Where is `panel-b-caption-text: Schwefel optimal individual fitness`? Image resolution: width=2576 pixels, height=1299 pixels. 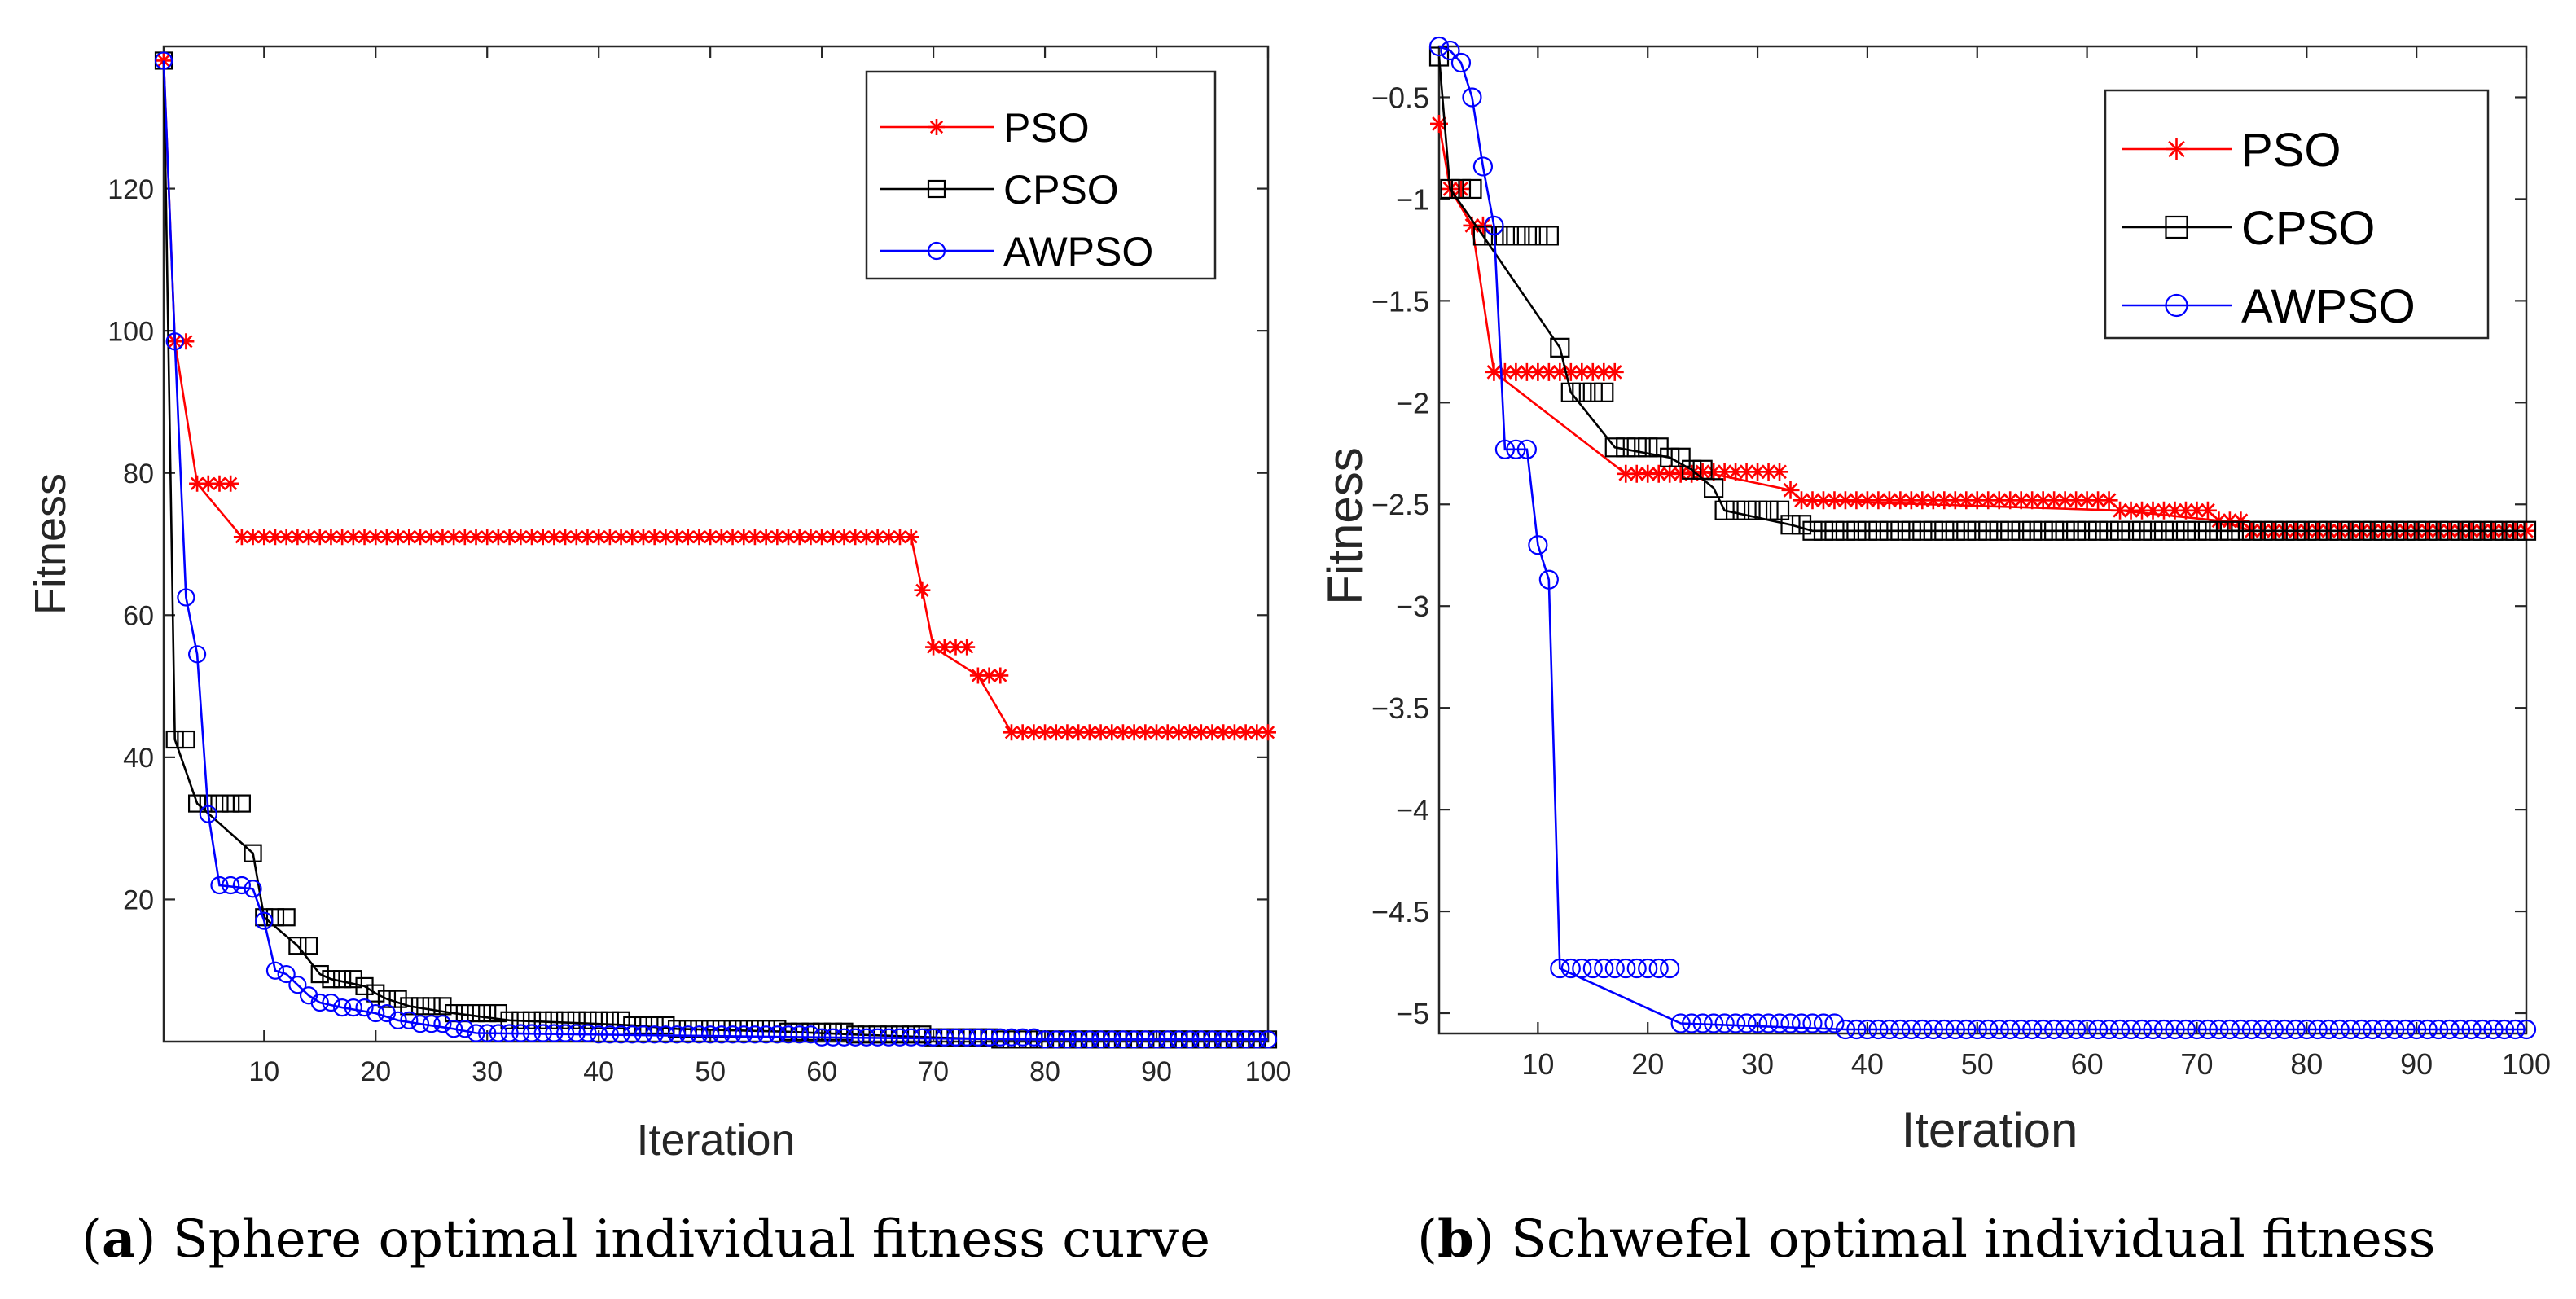
panel-b-caption-text: Schwefel optimal individual fitness is located at coordinates (1973, 1240).